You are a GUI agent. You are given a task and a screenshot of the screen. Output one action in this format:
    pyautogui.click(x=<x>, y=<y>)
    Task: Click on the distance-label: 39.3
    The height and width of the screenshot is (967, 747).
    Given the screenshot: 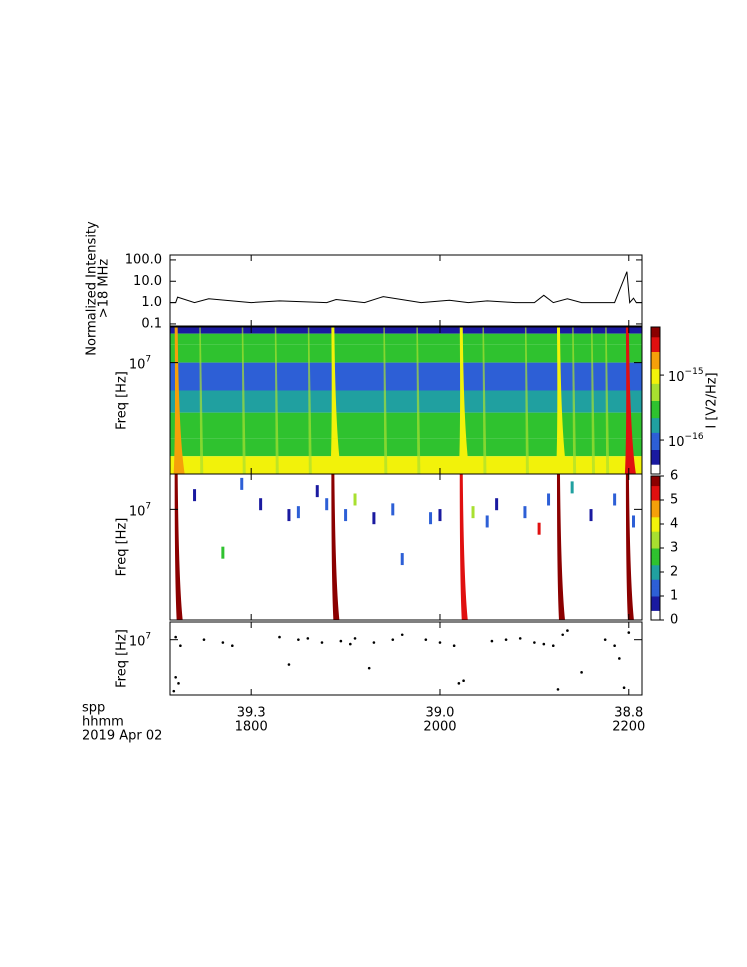 What is the action you would take?
    pyautogui.click(x=251, y=713)
    